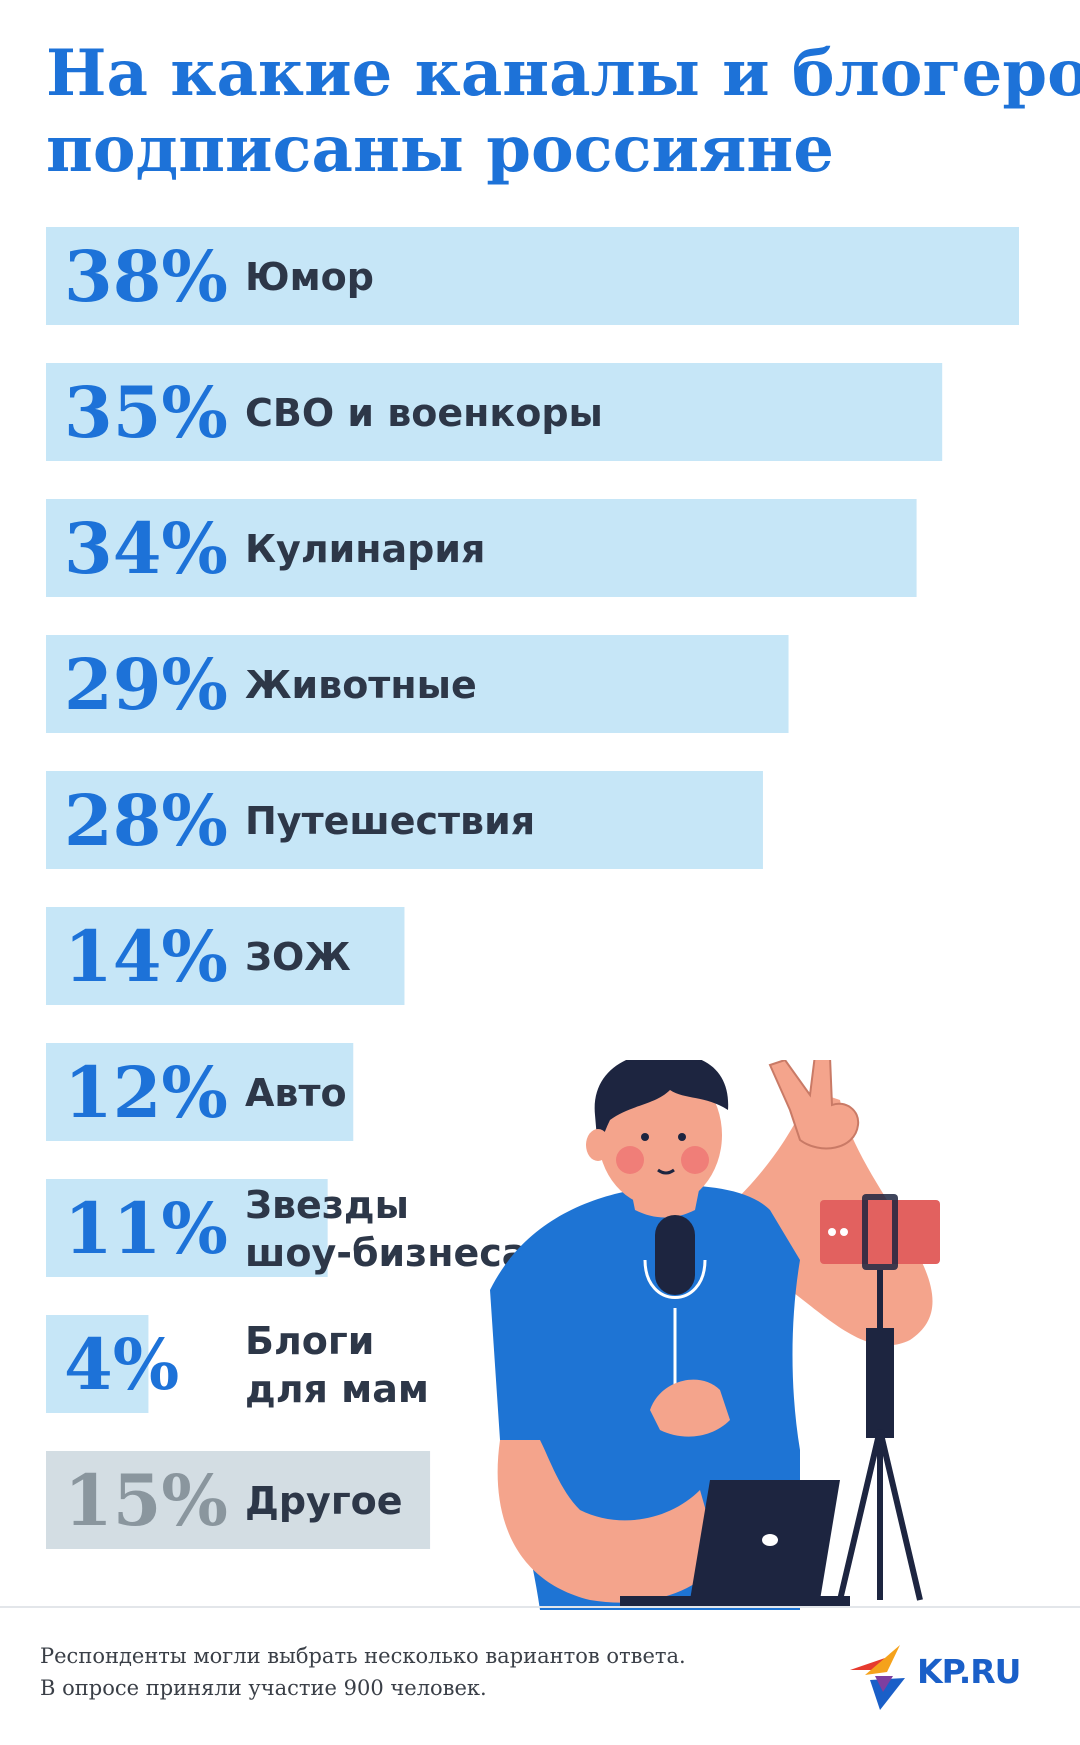 The image size is (1080, 1745). I want to click on bar-category-label: Юмор, so click(309, 277).